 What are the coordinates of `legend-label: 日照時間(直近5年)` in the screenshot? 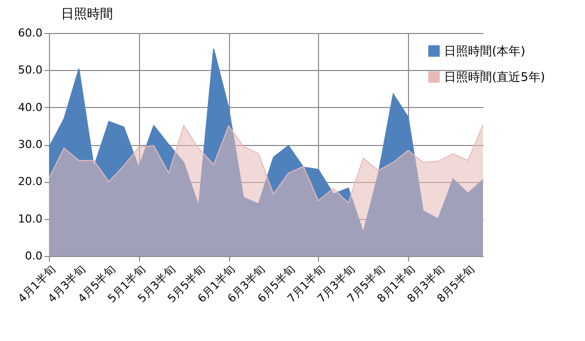 It's located at (494, 77).